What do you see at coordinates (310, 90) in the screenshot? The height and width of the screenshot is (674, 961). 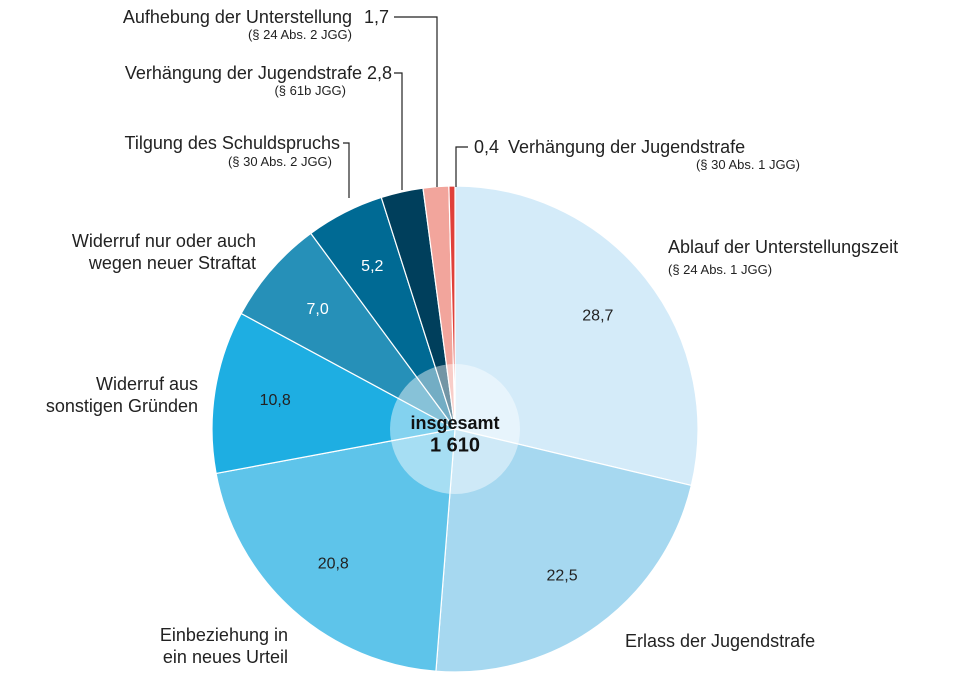 I see `category-note: (§ 61b JGG)` at bounding box center [310, 90].